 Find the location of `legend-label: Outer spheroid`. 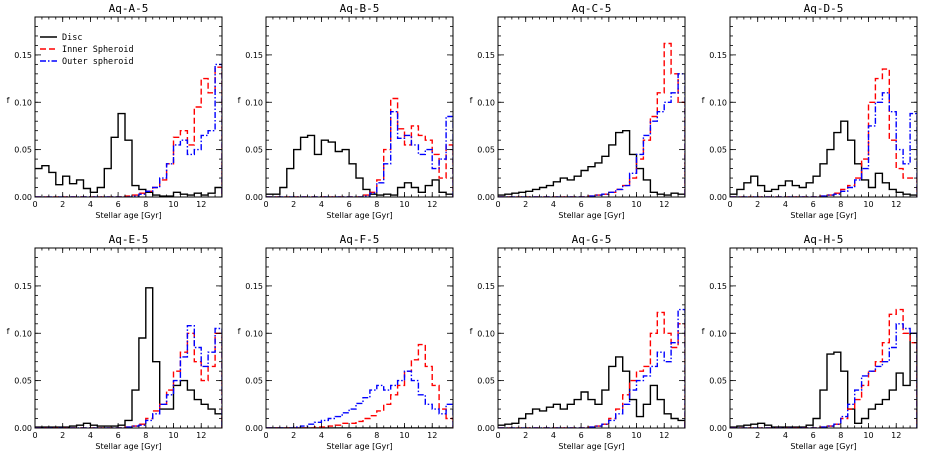

legend-label: Outer spheroid is located at coordinates (98, 62).